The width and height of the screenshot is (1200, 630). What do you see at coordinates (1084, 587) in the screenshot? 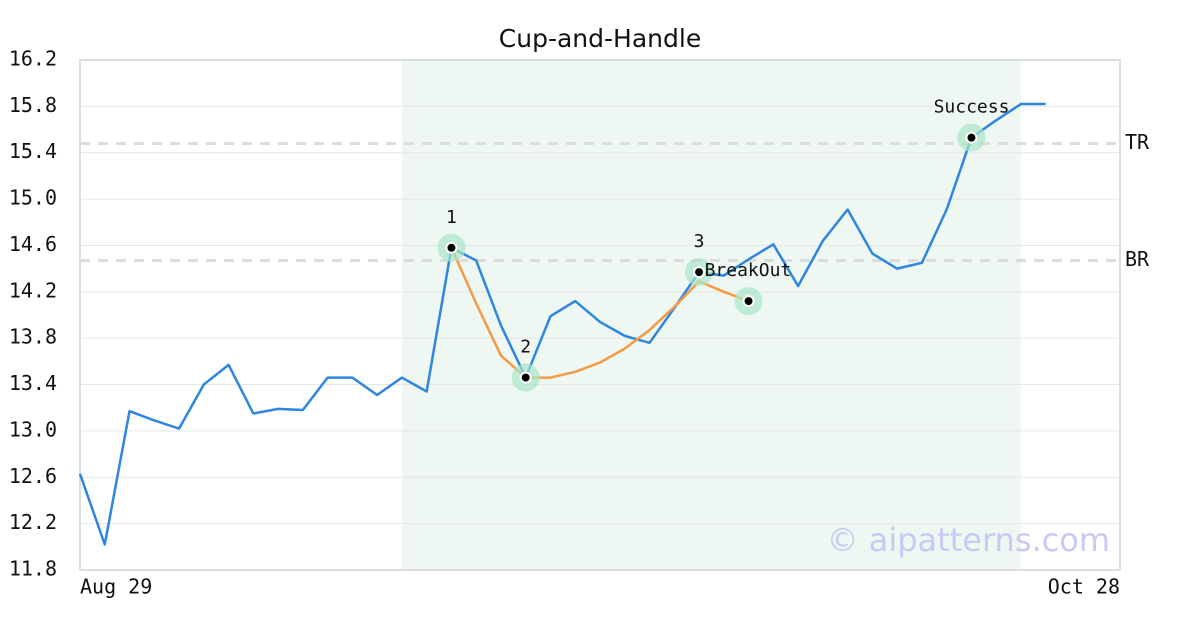
I see `x-tick-label: Oct 28` at bounding box center [1084, 587].